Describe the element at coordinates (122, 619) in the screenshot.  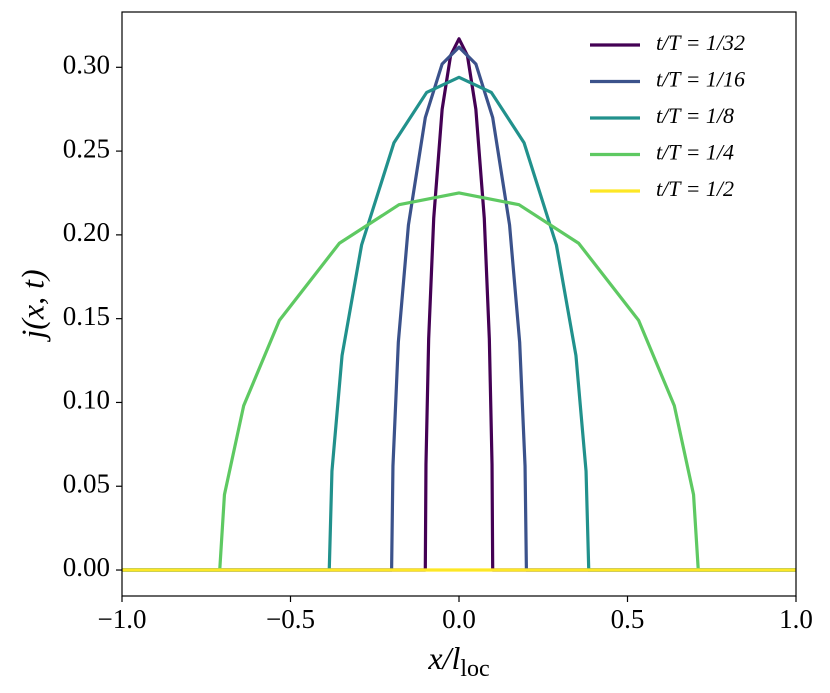
I see `x-tick-label: −1.0` at that location.